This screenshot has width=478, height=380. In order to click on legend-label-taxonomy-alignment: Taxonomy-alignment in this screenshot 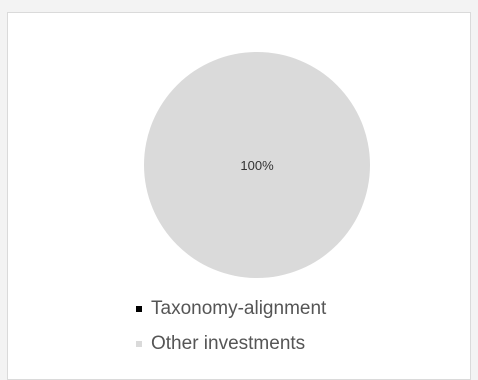, I will do `click(239, 308)`.